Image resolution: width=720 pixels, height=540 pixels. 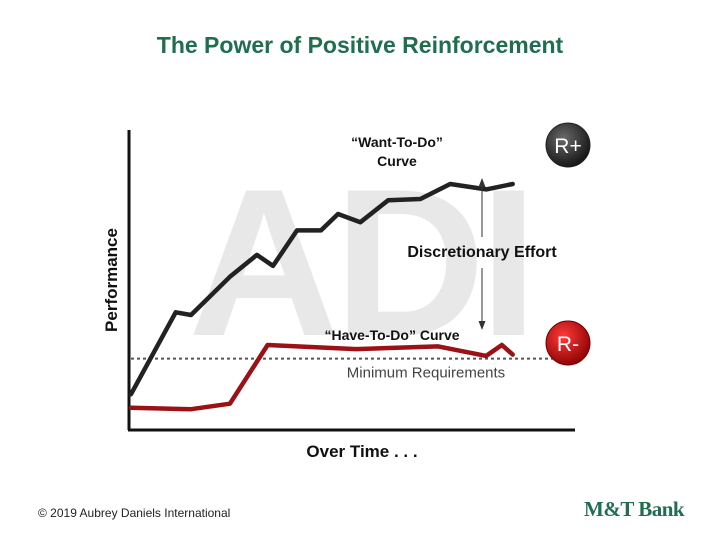 What do you see at coordinates (634, 509) in the screenshot?
I see `bank-logo: M&T Bank` at bounding box center [634, 509].